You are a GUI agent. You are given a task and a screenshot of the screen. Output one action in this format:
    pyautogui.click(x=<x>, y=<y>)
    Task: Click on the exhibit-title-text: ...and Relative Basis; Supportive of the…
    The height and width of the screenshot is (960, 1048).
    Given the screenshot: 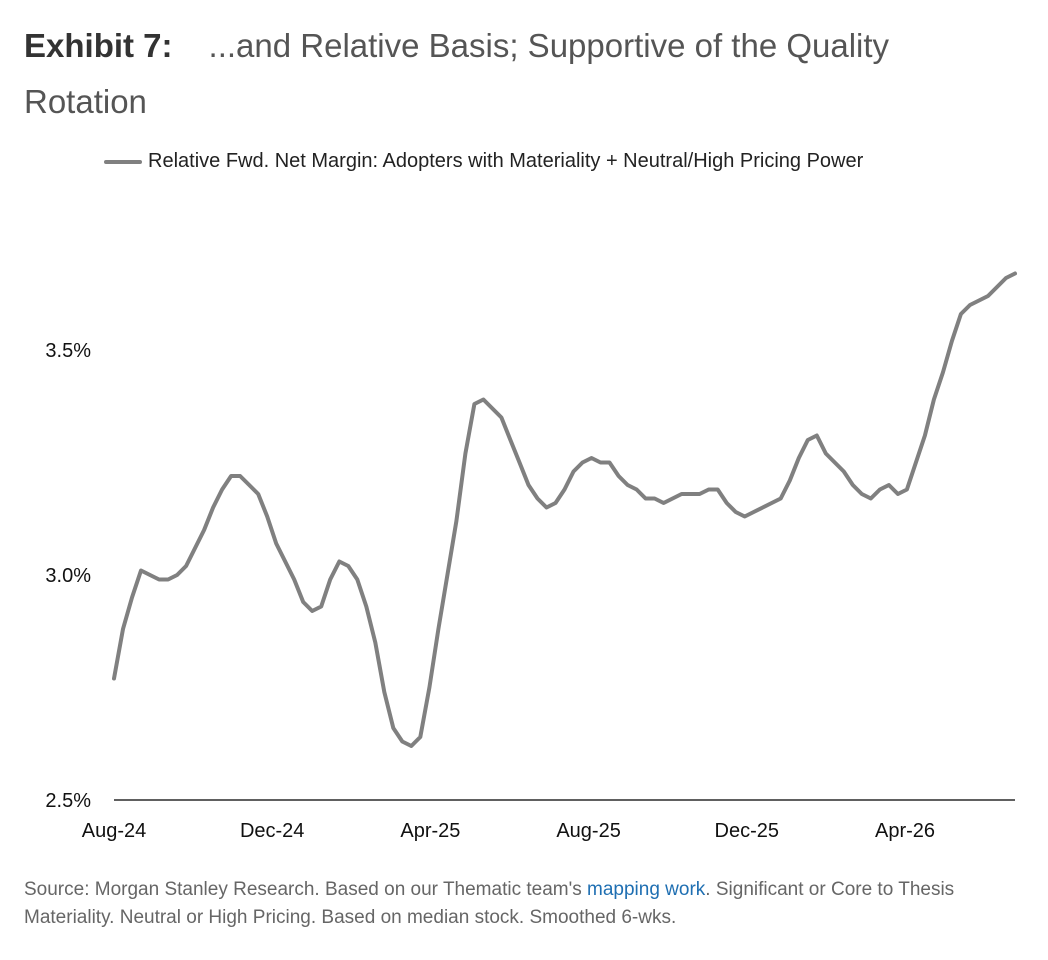 What is the action you would take?
    pyautogui.click(x=457, y=73)
    